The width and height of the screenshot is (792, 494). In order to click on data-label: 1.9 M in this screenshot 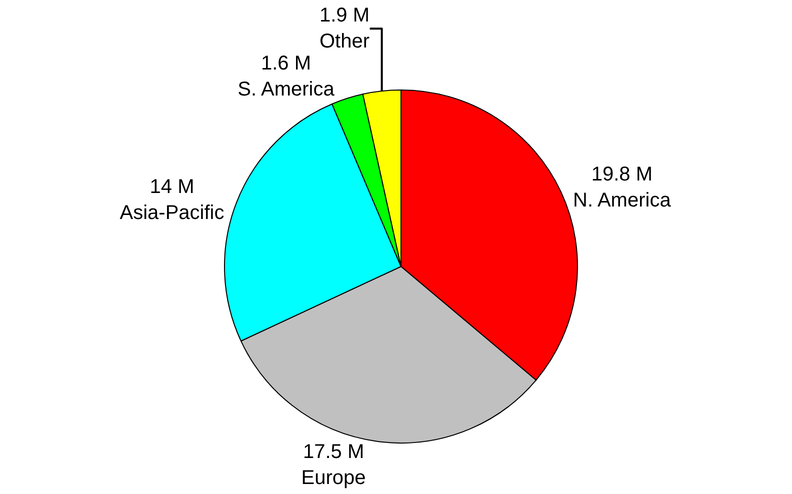, I will do `click(344, 15)`.